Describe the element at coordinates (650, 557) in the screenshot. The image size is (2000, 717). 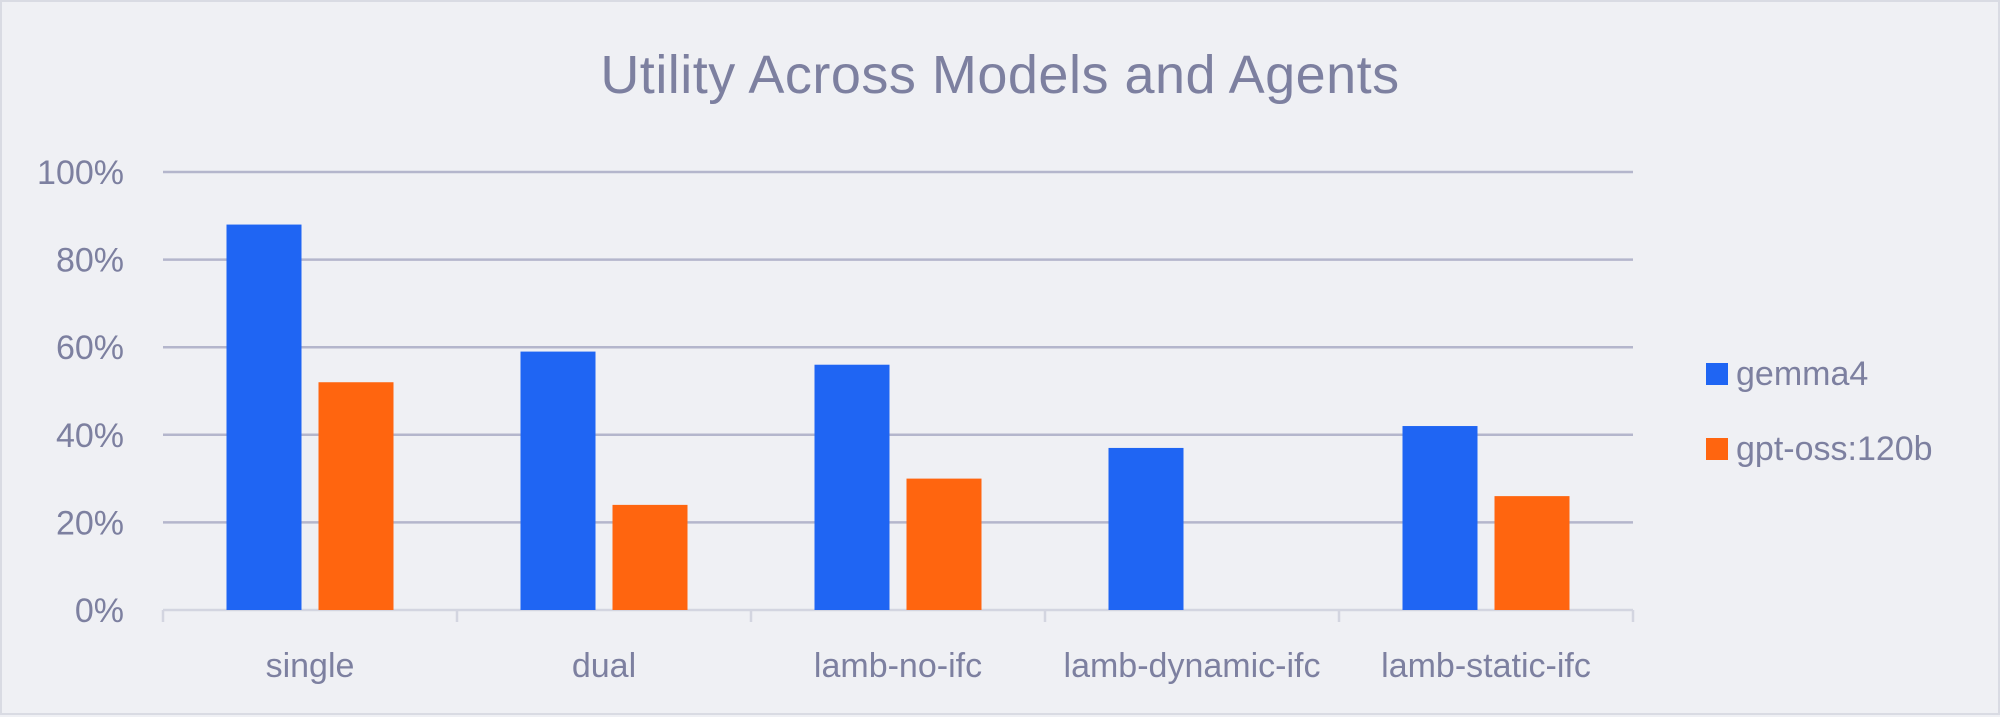
I see `bar-gpt-oss-dual` at that location.